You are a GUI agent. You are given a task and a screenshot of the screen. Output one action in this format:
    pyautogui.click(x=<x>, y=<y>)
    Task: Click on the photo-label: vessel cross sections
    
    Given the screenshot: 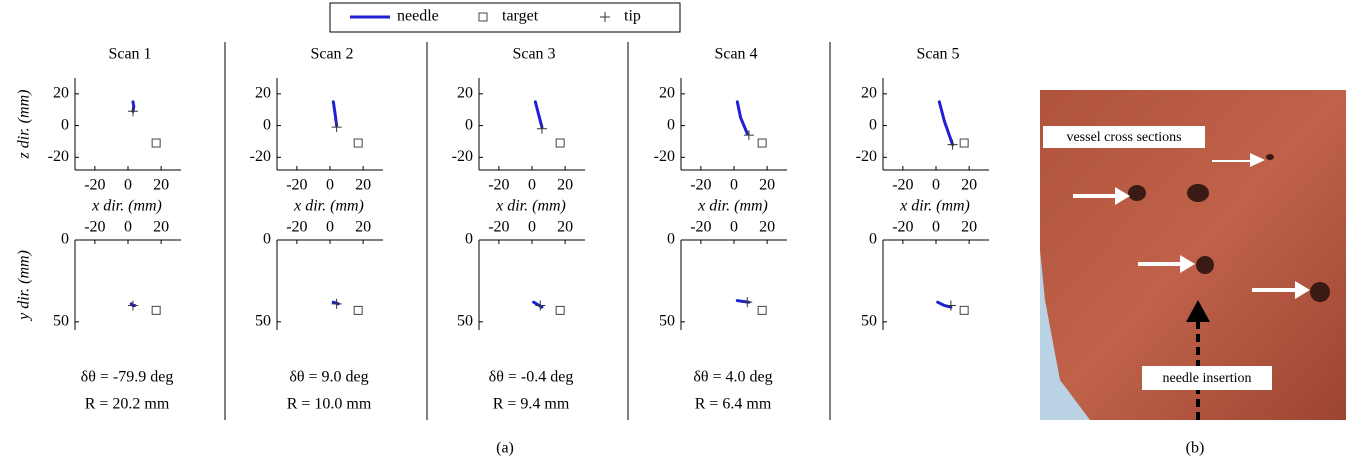 What is the action you would take?
    pyautogui.click(x=1123, y=137)
    